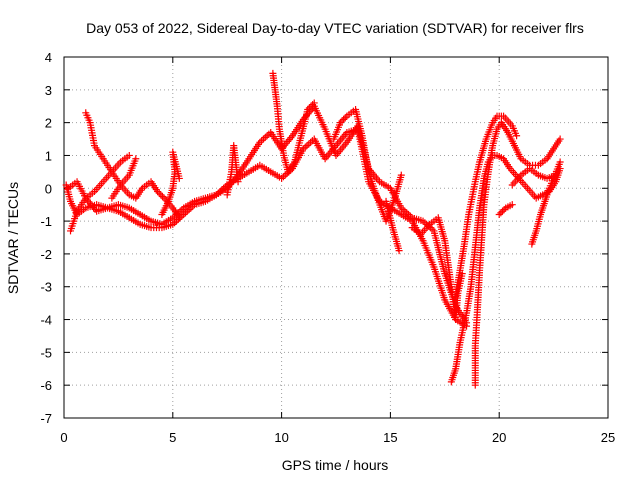 Image resolution: width=640 pixels, height=480 pixels. What do you see at coordinates (499, 437) in the screenshot?
I see `x-tick-label: 20` at bounding box center [499, 437].